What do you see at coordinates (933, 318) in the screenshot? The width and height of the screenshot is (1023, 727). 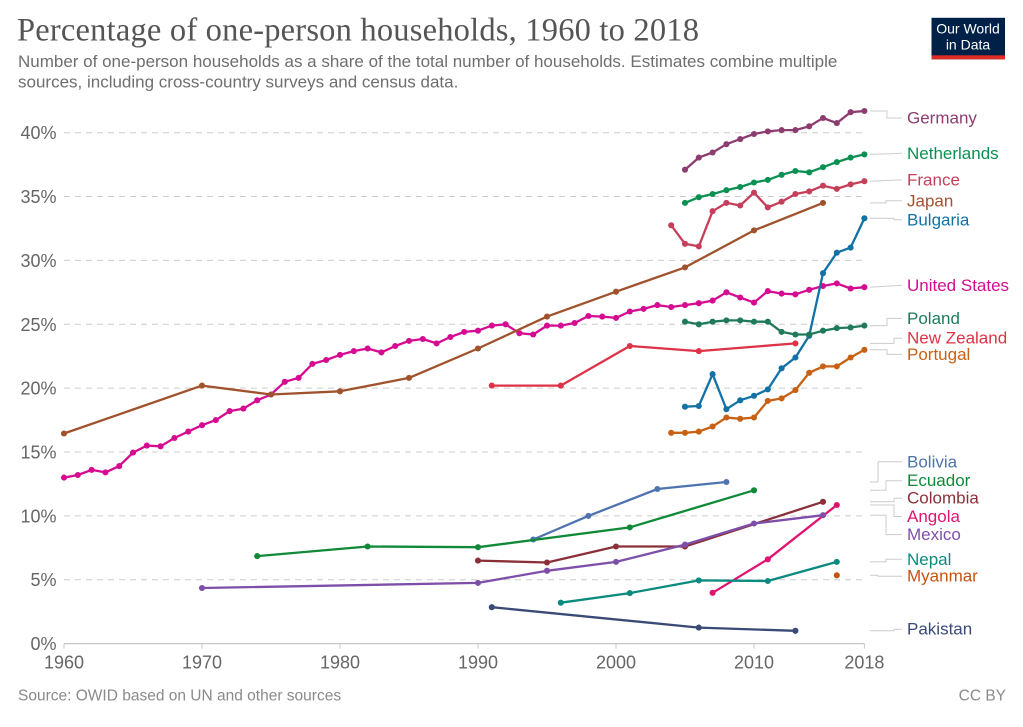 I see `svg-text: Poland` at bounding box center [933, 318].